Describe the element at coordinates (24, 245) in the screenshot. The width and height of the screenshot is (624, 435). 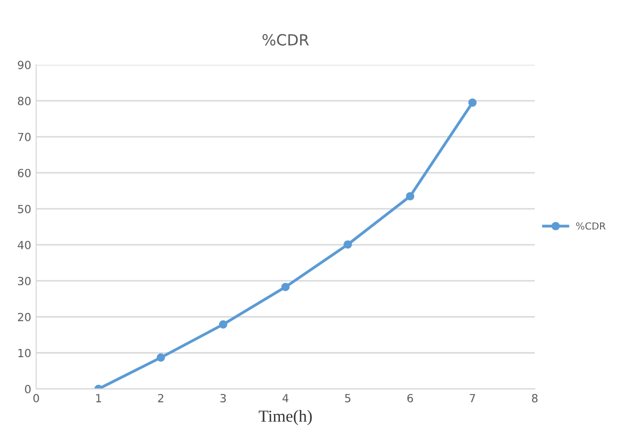
I see `y-tick-label: 40` at that location.